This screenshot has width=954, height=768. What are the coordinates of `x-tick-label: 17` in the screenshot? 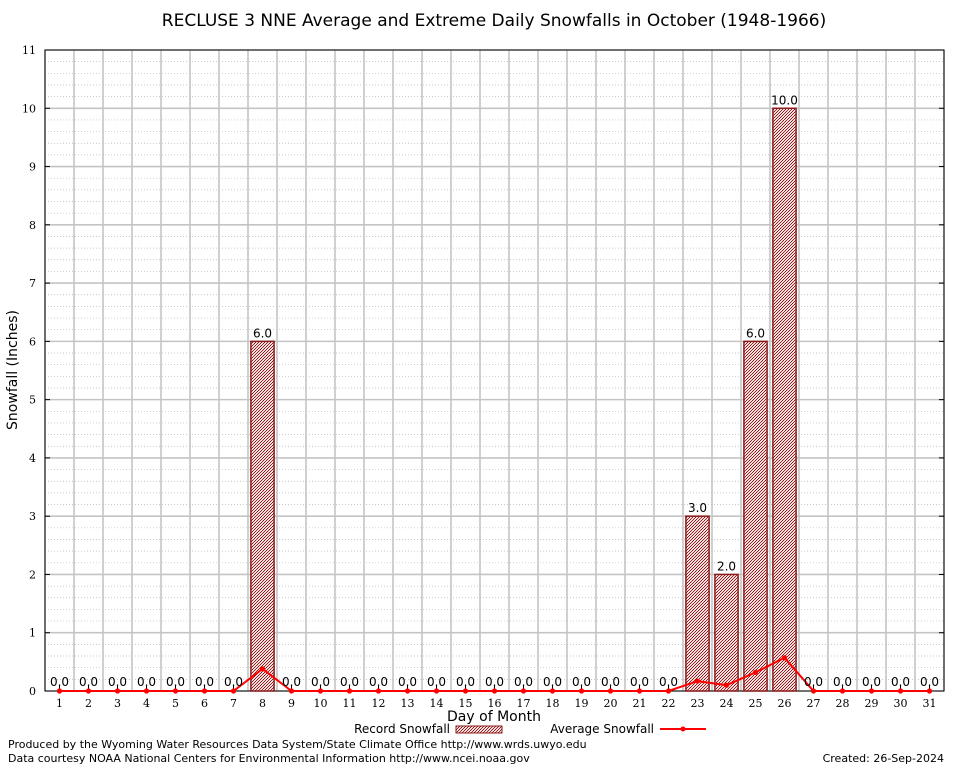 It's located at (524, 703).